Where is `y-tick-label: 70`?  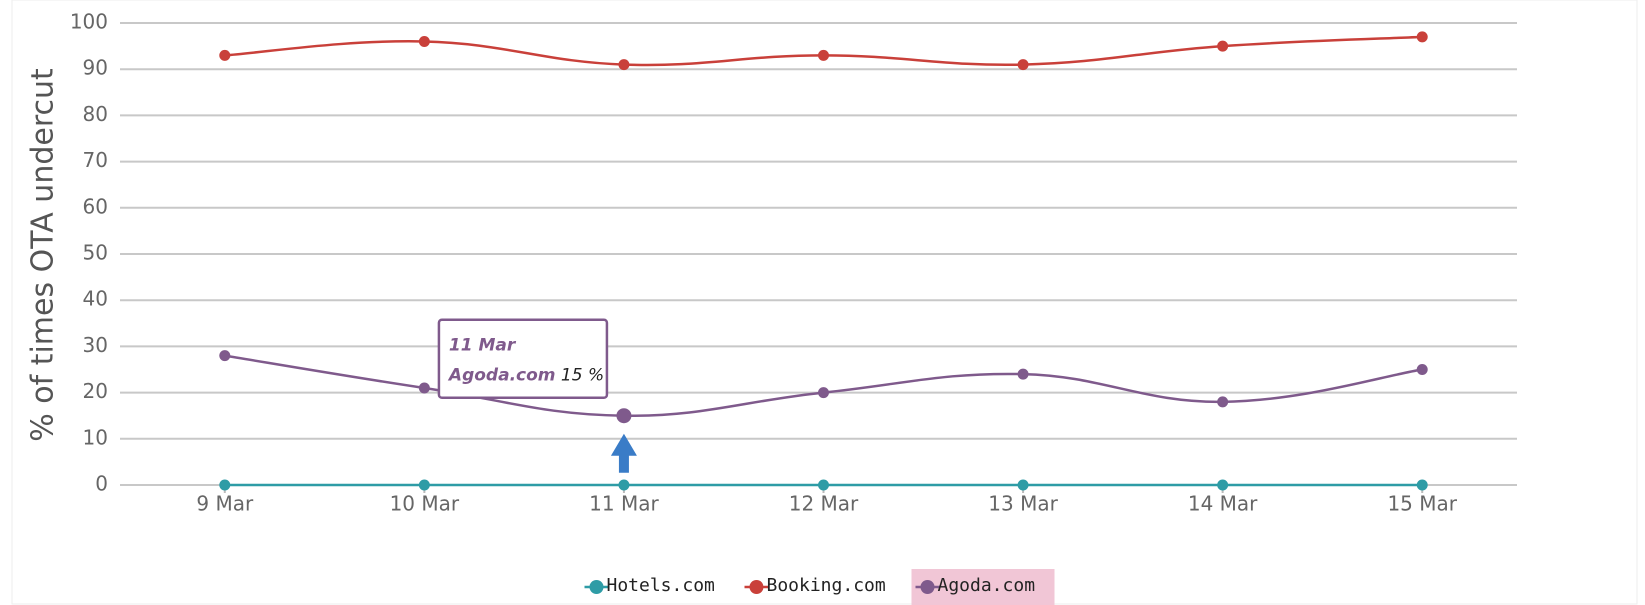
y-tick-label: 70 is located at coordinates (95, 160).